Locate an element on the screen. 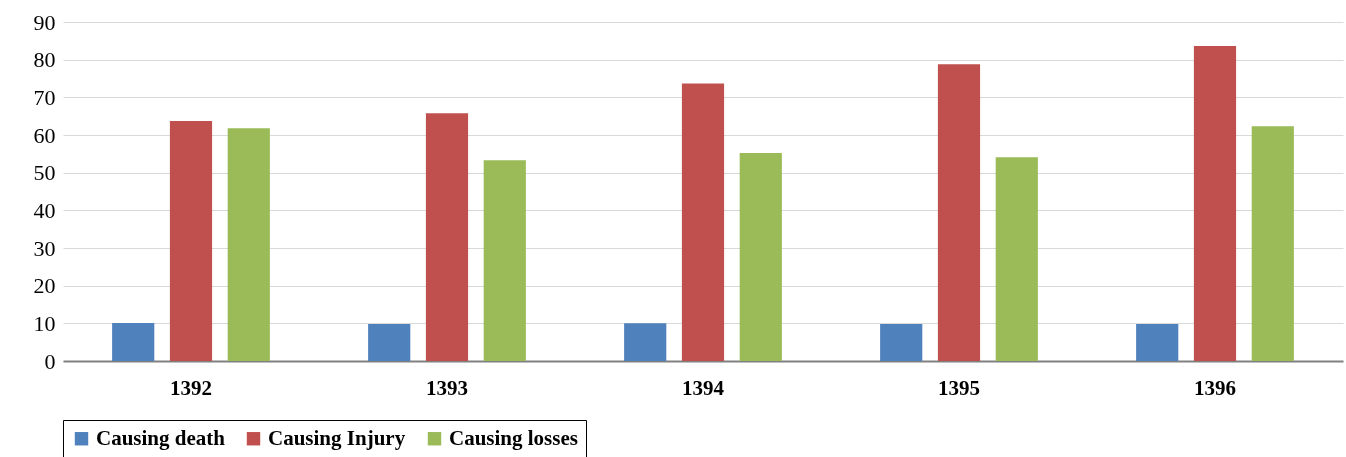  y-tick-label: 10 is located at coordinates (44, 323).